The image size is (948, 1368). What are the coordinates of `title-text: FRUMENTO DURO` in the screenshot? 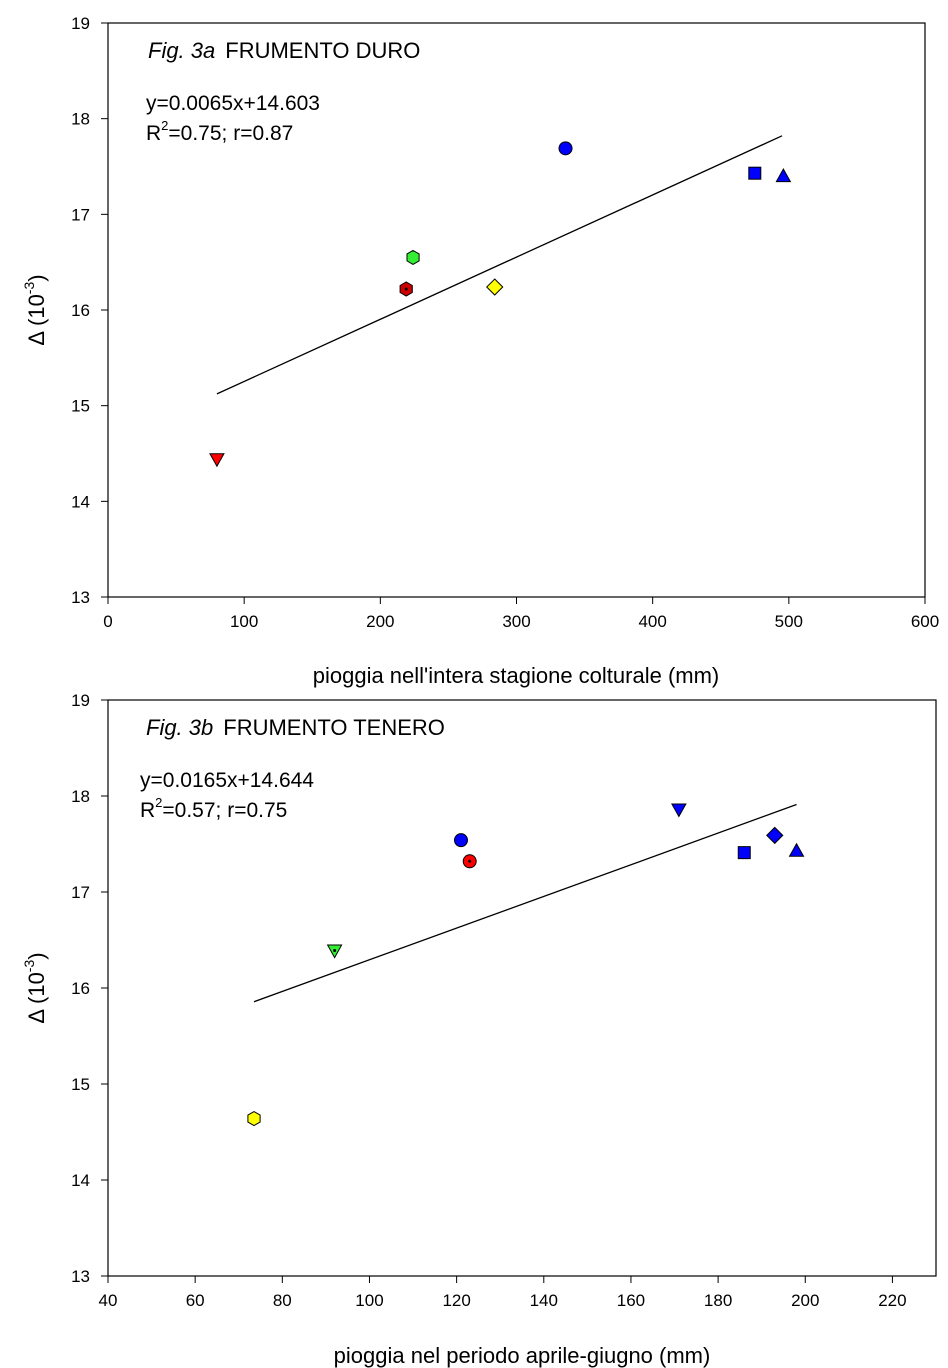 It's located at (322, 50).